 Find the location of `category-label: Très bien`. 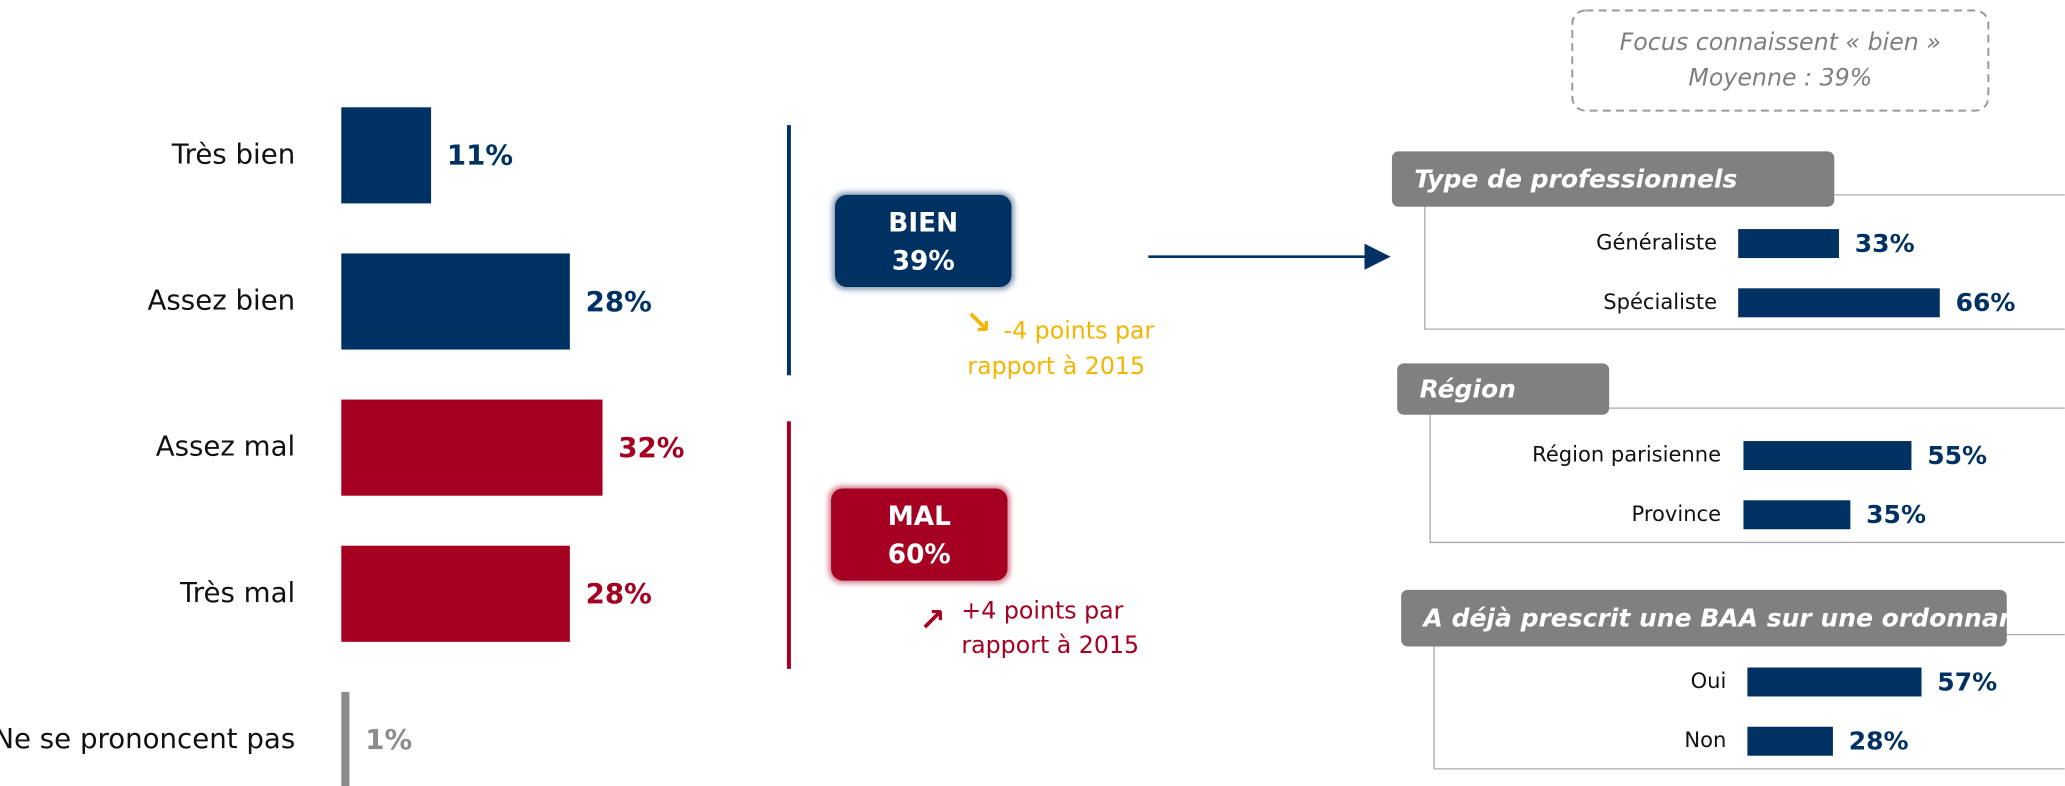

category-label: Très bien is located at coordinates (233, 153).